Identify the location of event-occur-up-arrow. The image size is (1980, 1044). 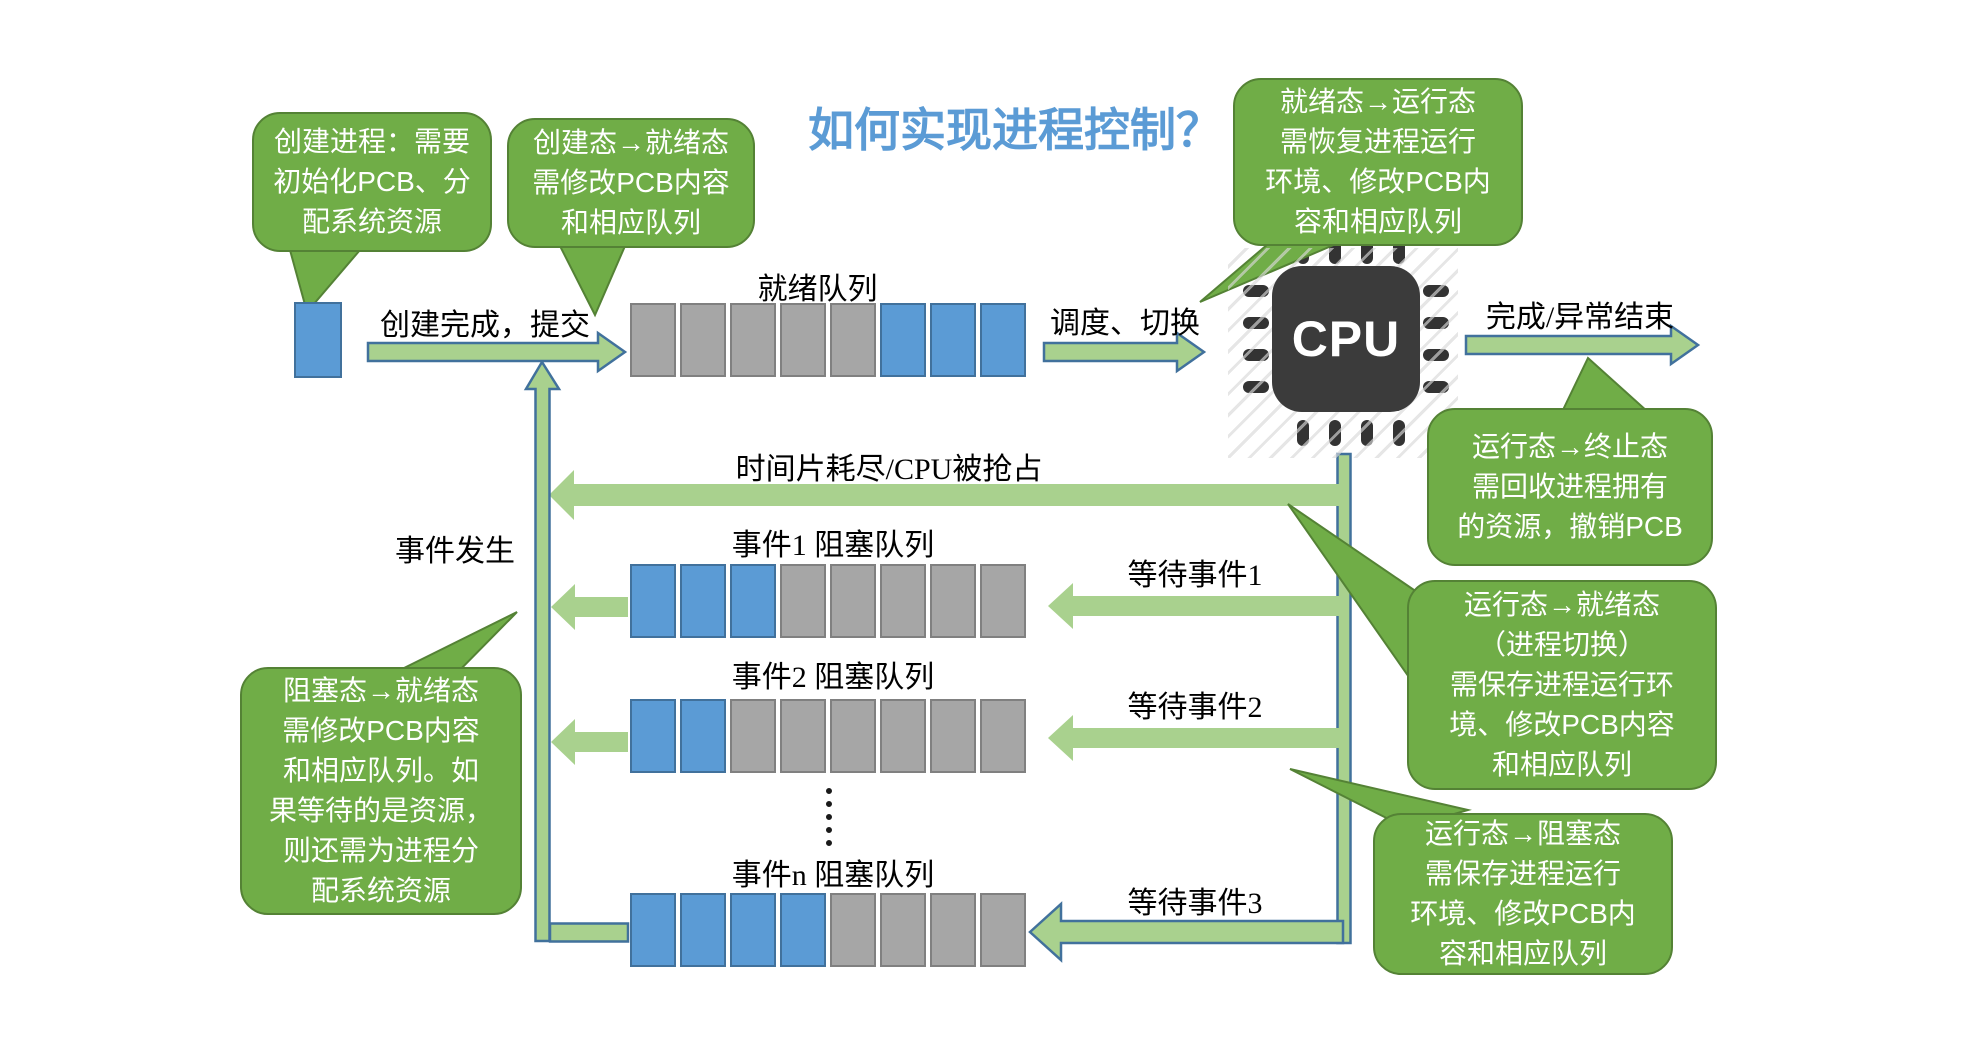
(542, 651).